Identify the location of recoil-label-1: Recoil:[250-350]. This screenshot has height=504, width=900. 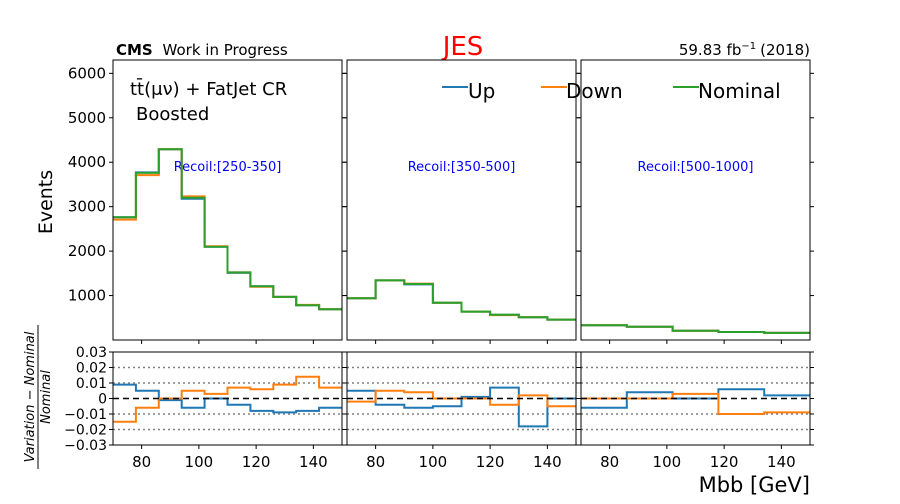
(228, 167).